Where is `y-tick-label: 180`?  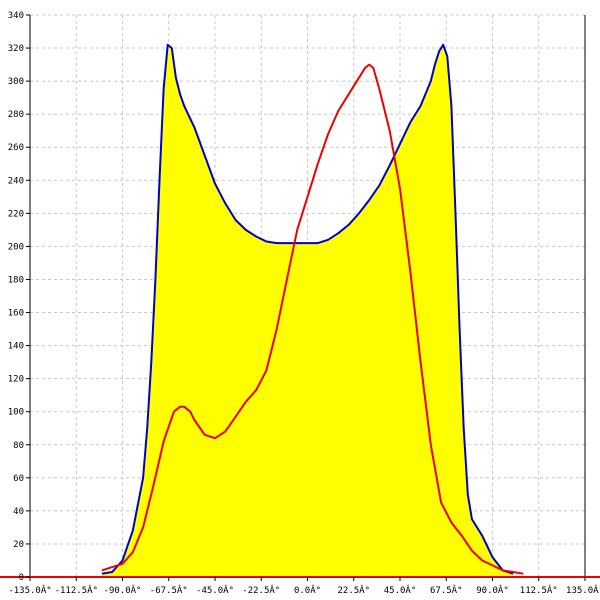
y-tick-label: 180 is located at coordinates (16, 280).